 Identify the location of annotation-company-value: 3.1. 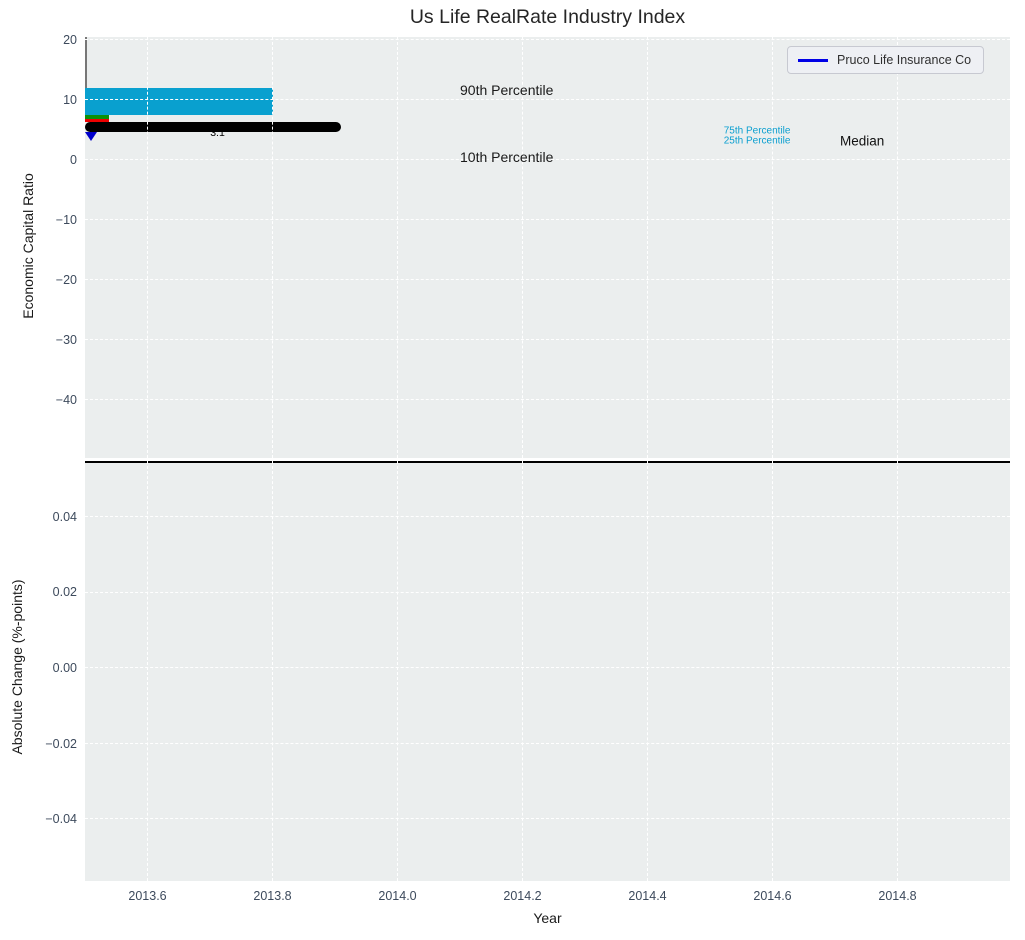
(217, 132).